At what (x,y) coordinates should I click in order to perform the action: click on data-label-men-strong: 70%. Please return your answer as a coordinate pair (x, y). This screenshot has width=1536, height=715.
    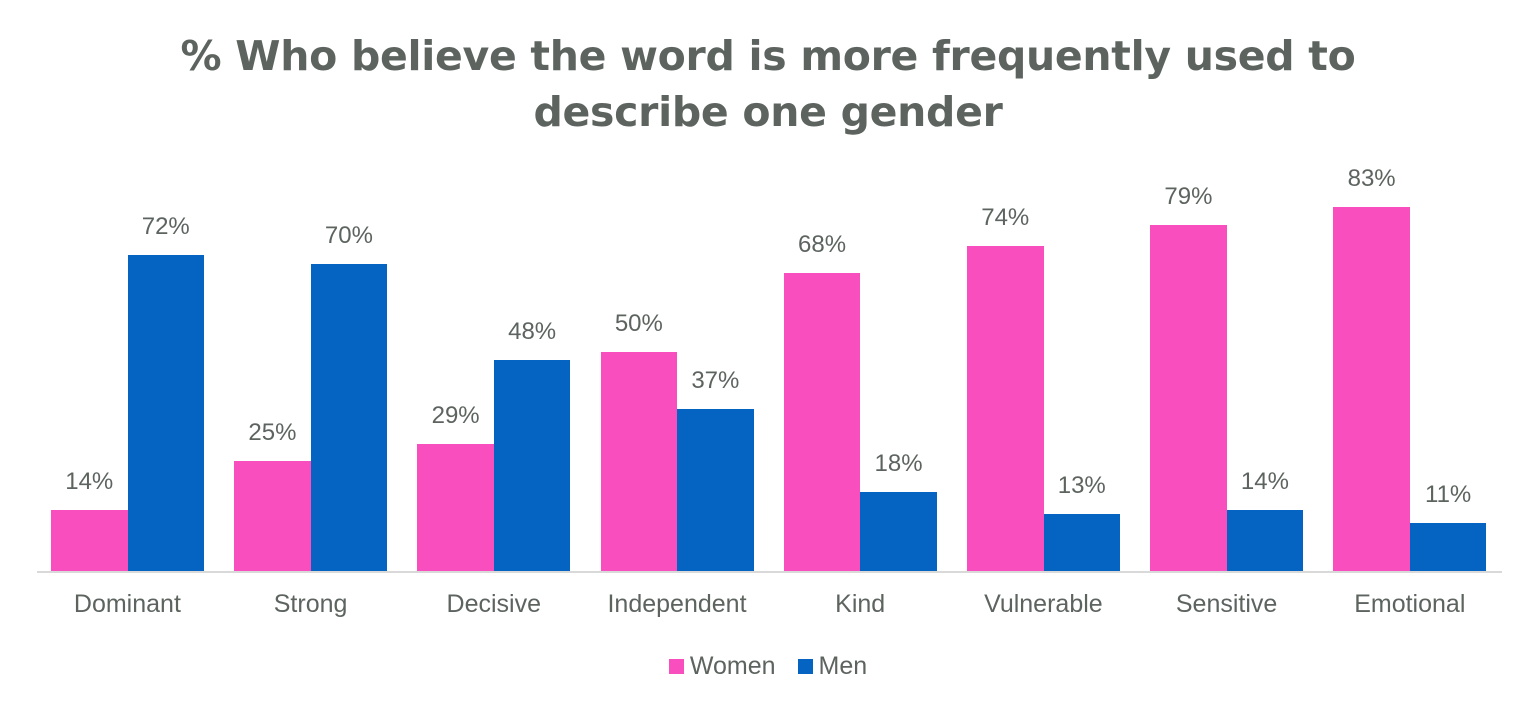
    Looking at the image, I should click on (348, 235).